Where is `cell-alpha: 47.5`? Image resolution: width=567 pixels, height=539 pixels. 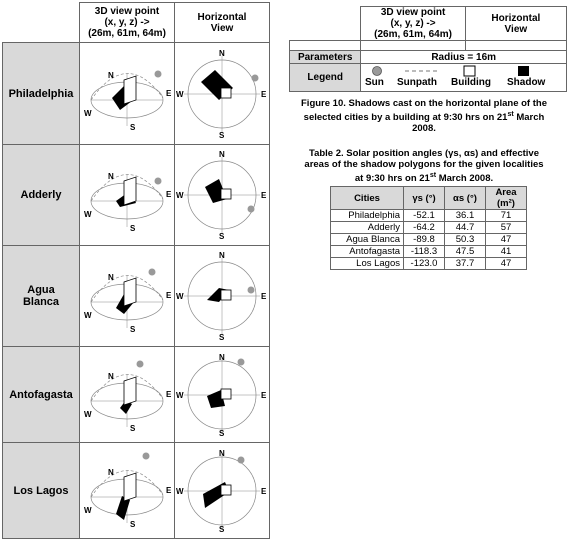
cell-alpha: 47.5 is located at coordinates (465, 251).